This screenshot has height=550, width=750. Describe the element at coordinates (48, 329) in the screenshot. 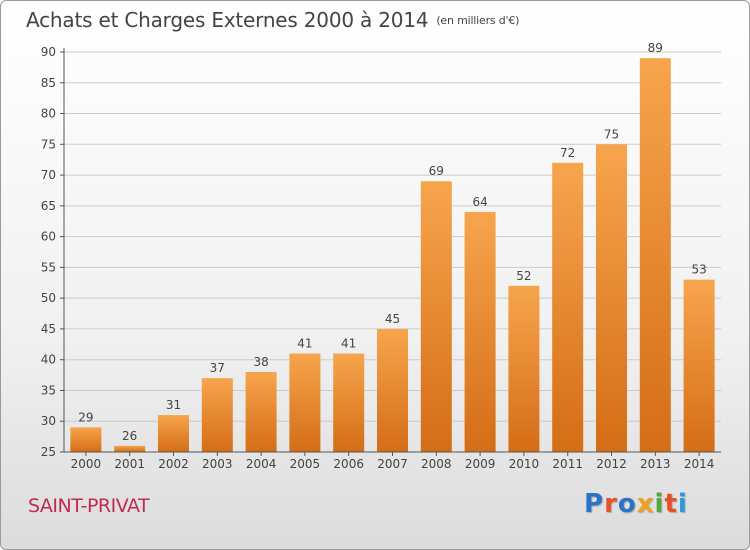

I see `y-tick-label: 45` at that location.